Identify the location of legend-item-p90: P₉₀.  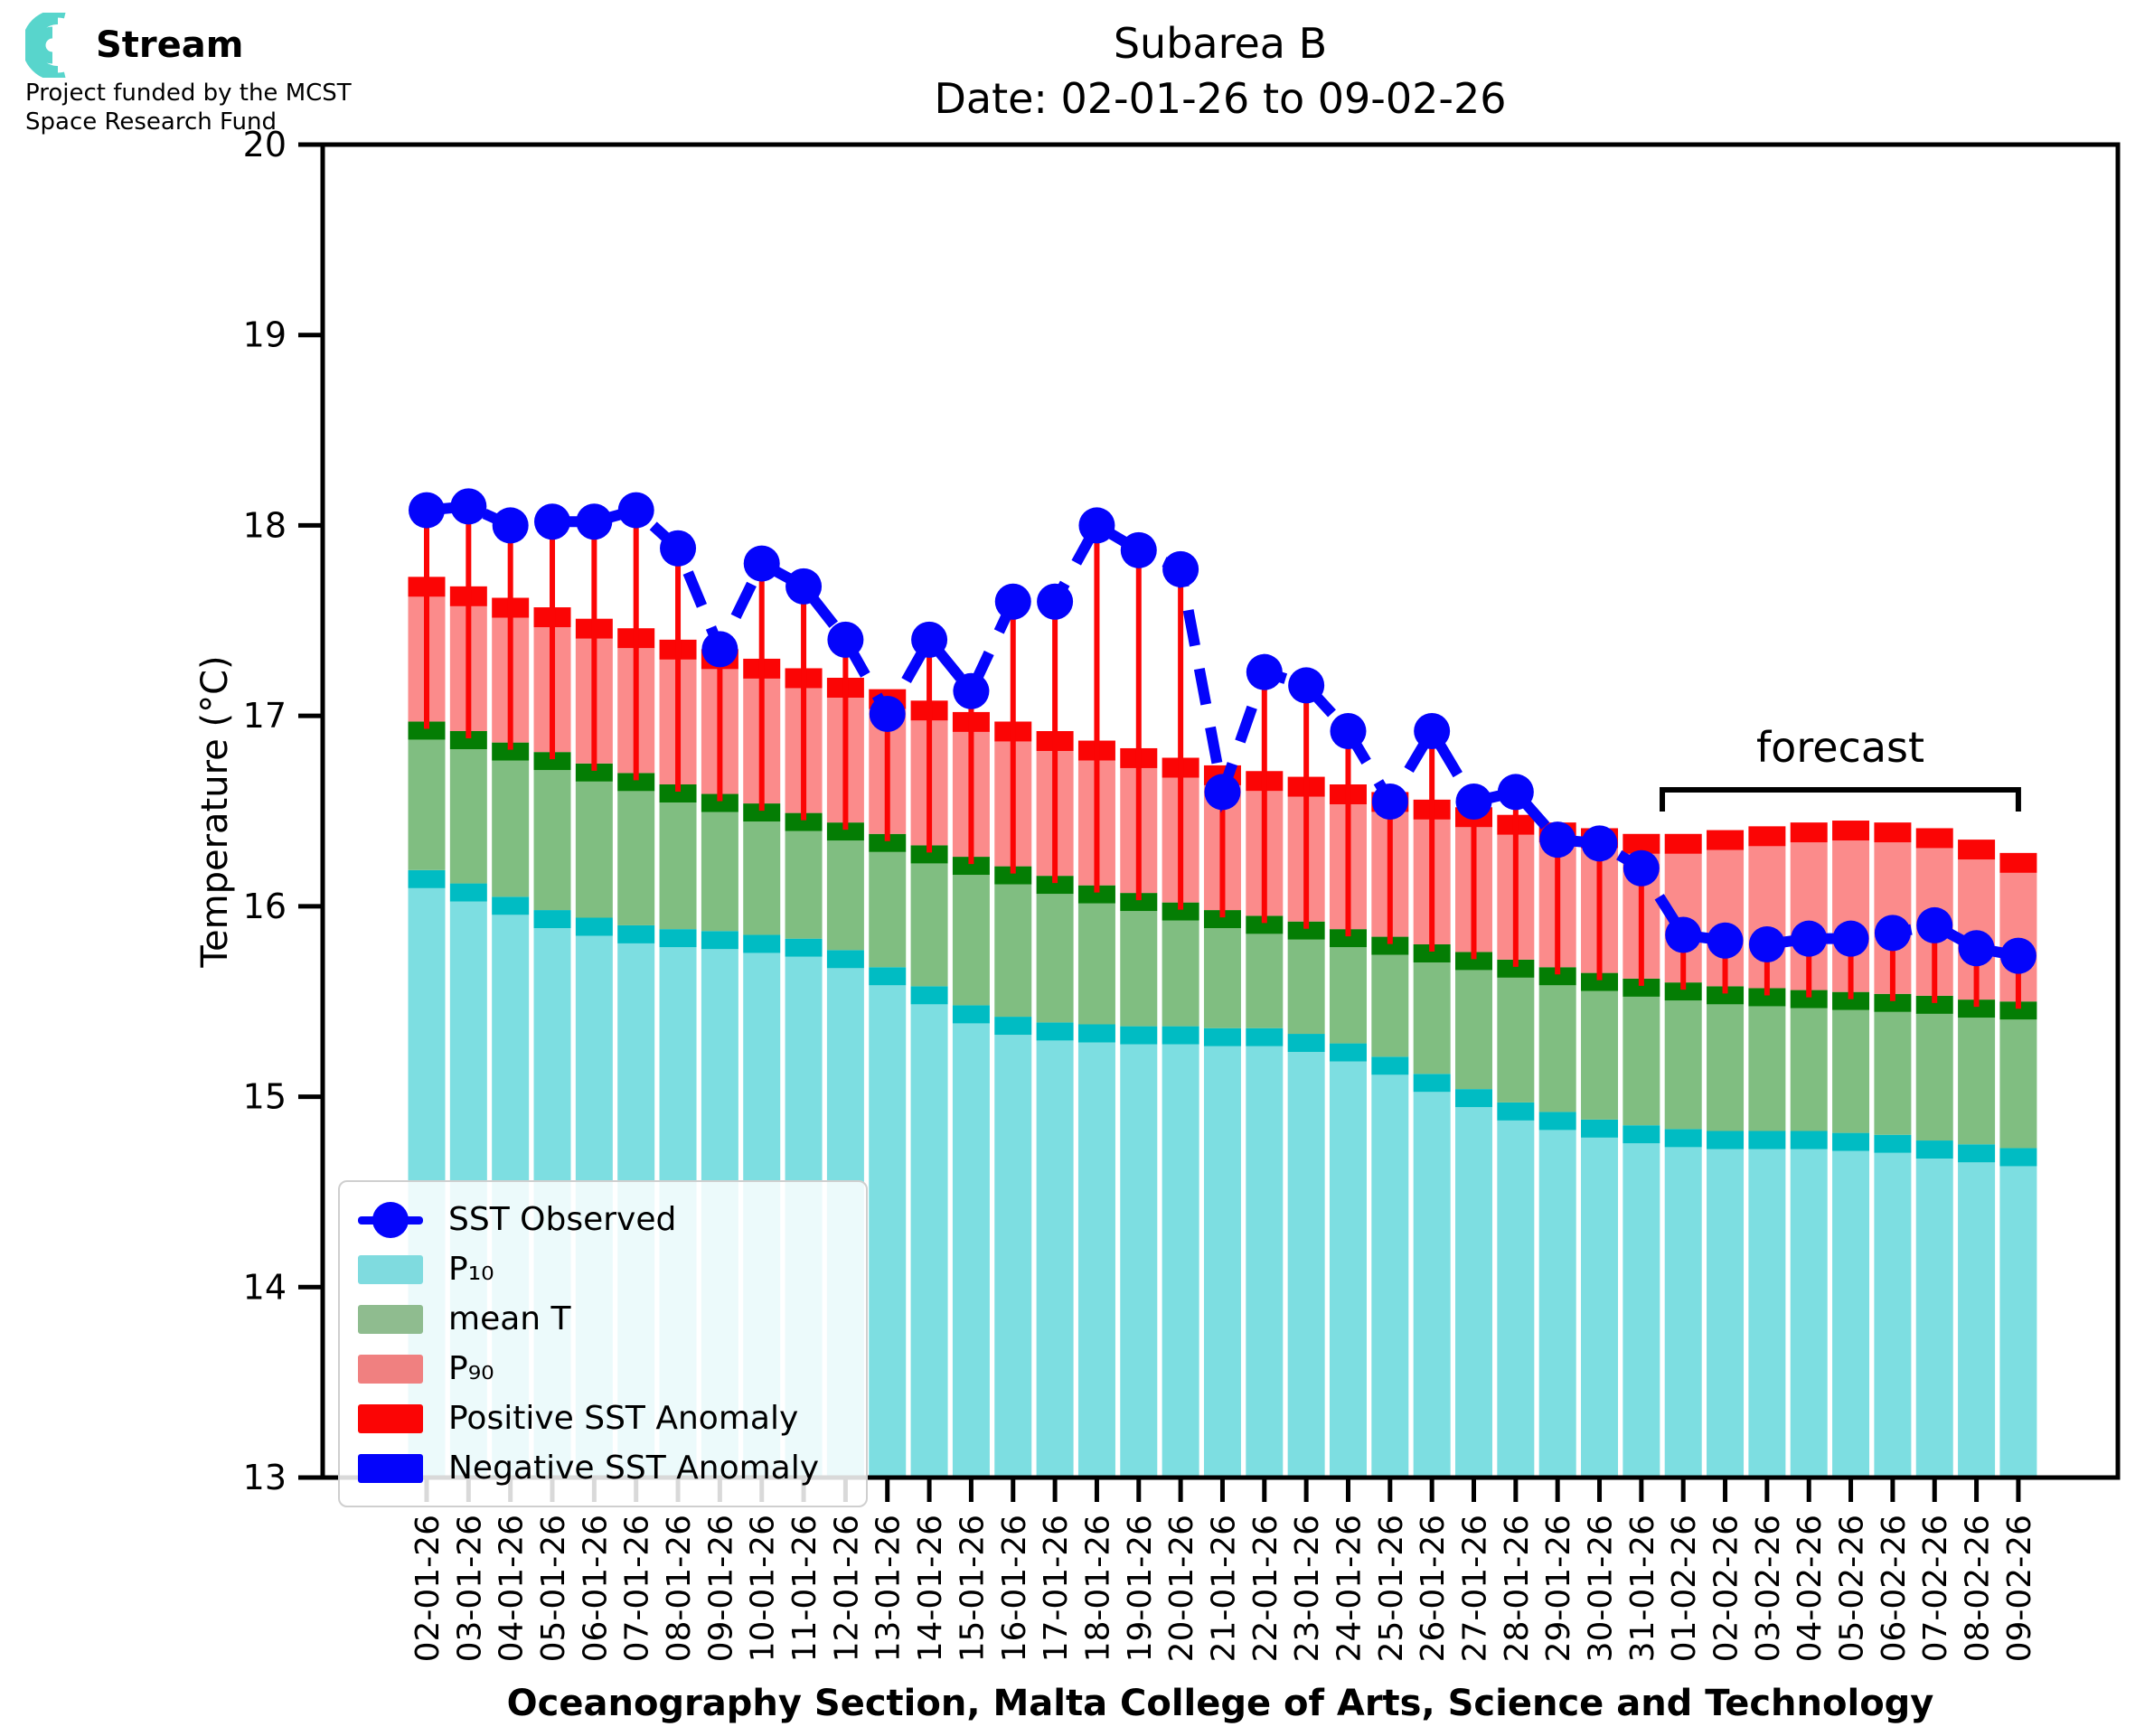
(604, 1369).